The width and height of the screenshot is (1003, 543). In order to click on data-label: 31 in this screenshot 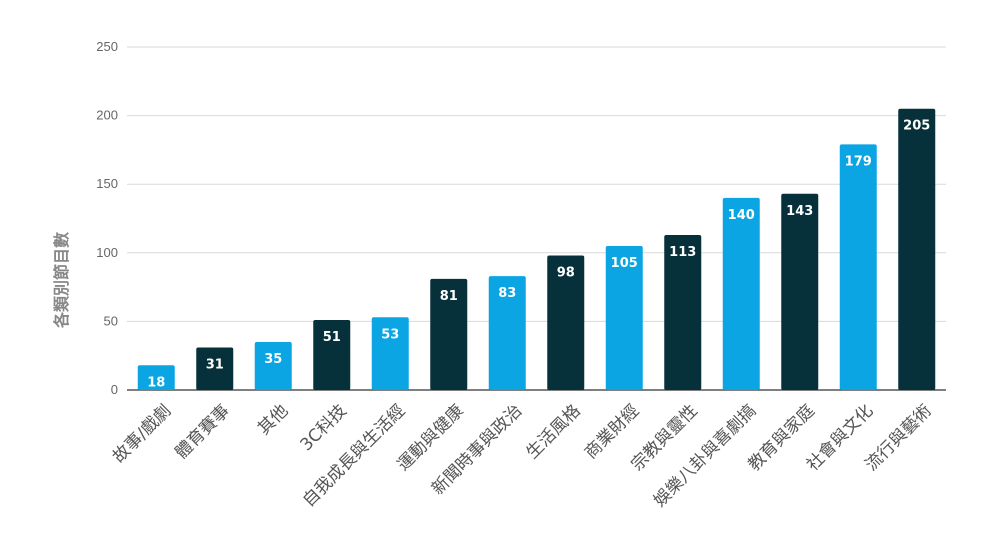, I will do `click(215, 364)`.